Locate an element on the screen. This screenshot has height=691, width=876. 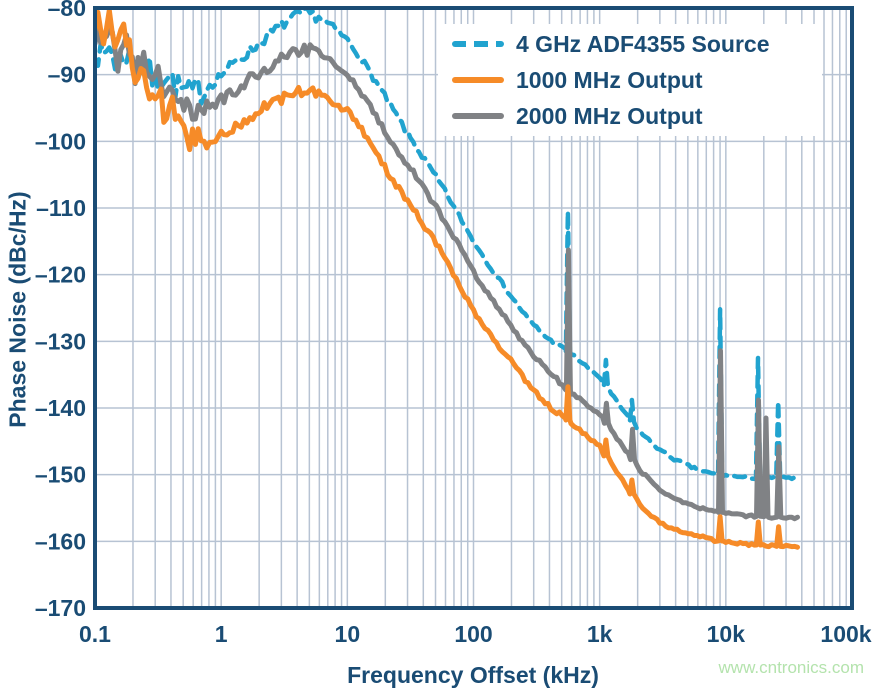
y-tick-label: –120 is located at coordinates (60, 275).